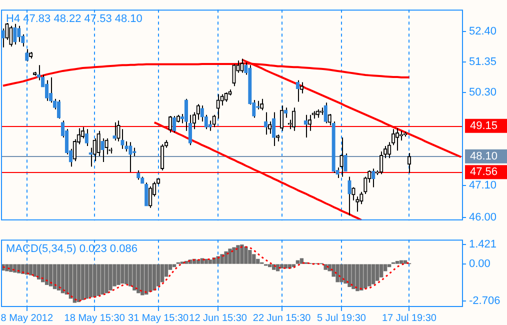  I want to click on y-tick-label: 50.30, so click(483, 92).